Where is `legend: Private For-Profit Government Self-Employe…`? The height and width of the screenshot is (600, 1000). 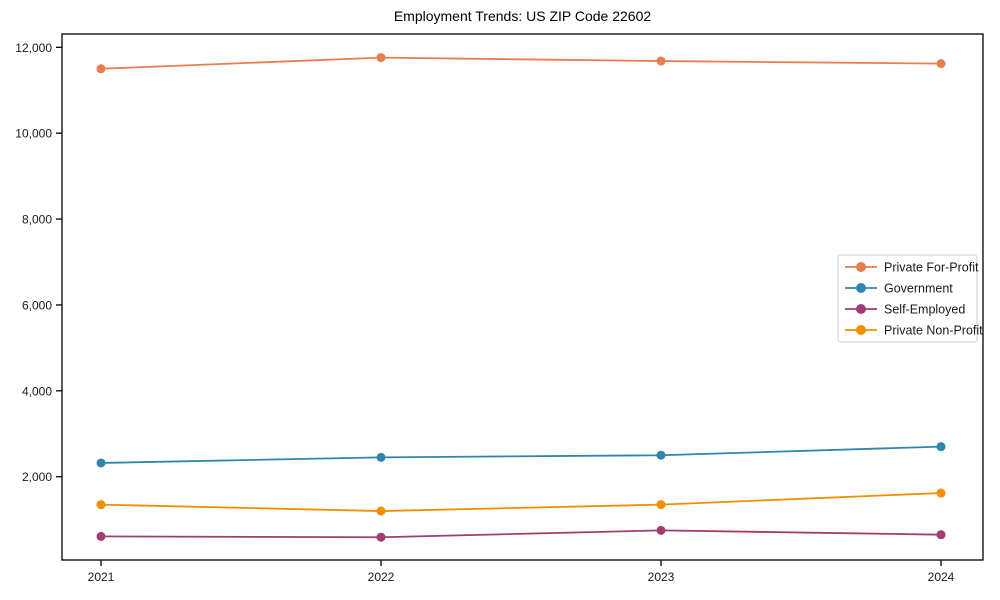
legend: Private For-Profit Government Self-Employe… is located at coordinates (910, 298).